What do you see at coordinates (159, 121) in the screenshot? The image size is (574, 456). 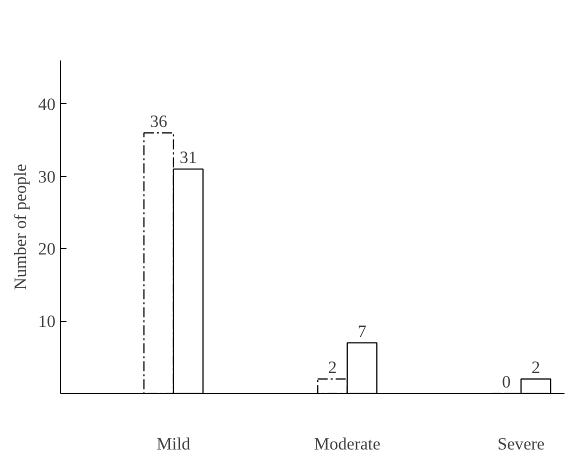 I see `data-label: 36` at bounding box center [159, 121].